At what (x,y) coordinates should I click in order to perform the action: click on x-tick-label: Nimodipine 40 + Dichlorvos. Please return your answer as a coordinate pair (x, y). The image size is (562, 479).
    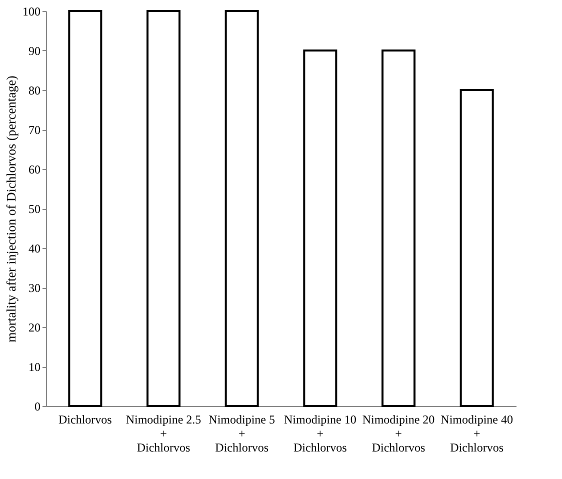
    Looking at the image, I should click on (476, 433).